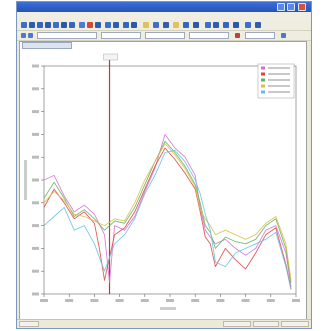 The image size is (330, 331). I want to click on title-bar, so click(164, 7).